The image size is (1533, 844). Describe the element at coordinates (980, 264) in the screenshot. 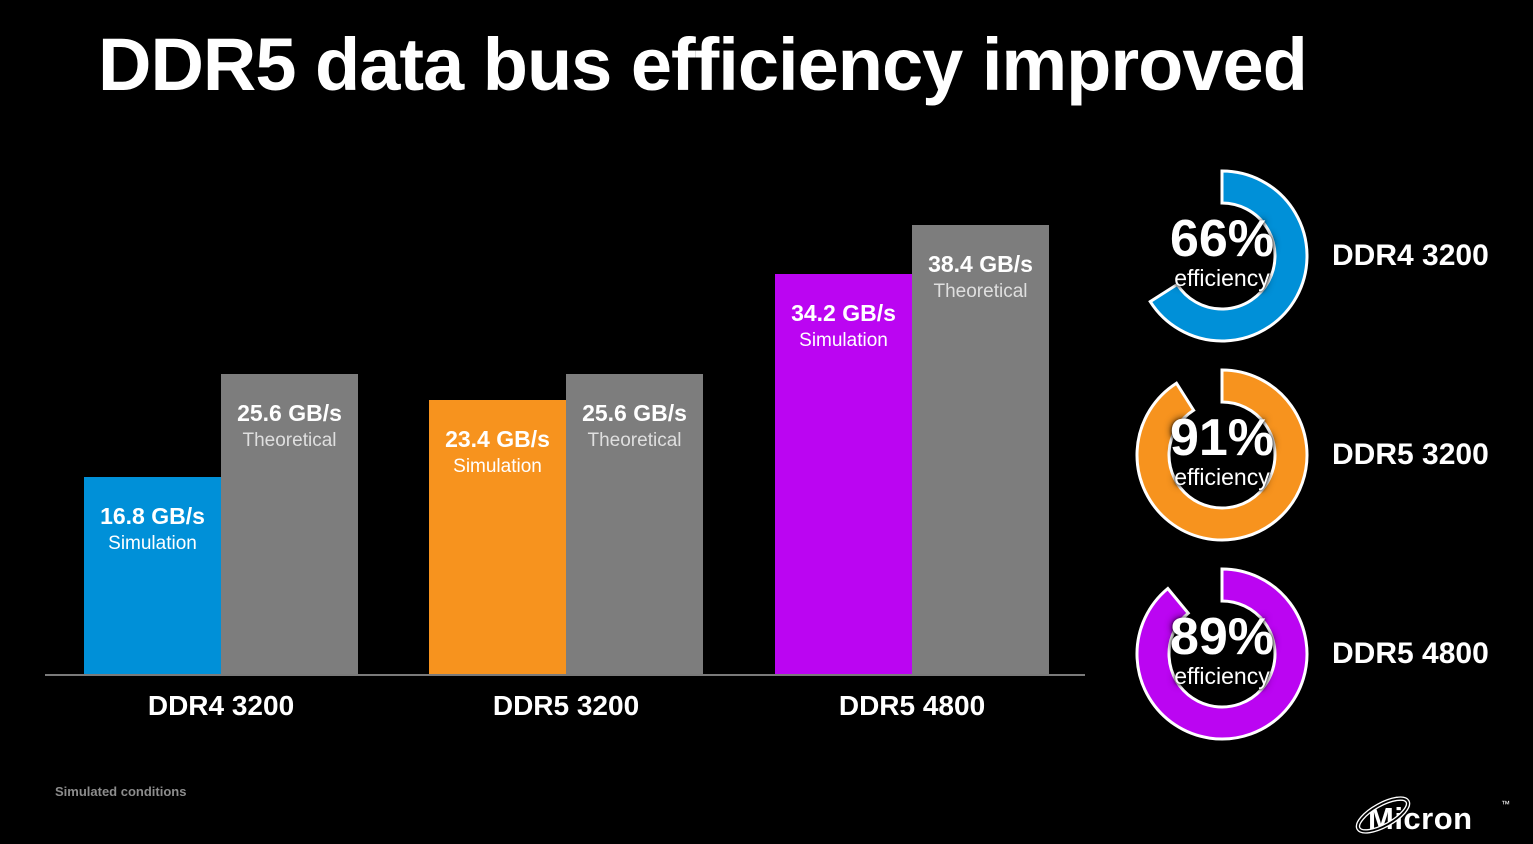

I see `bar-value-label: 38.4 GB/s` at that location.